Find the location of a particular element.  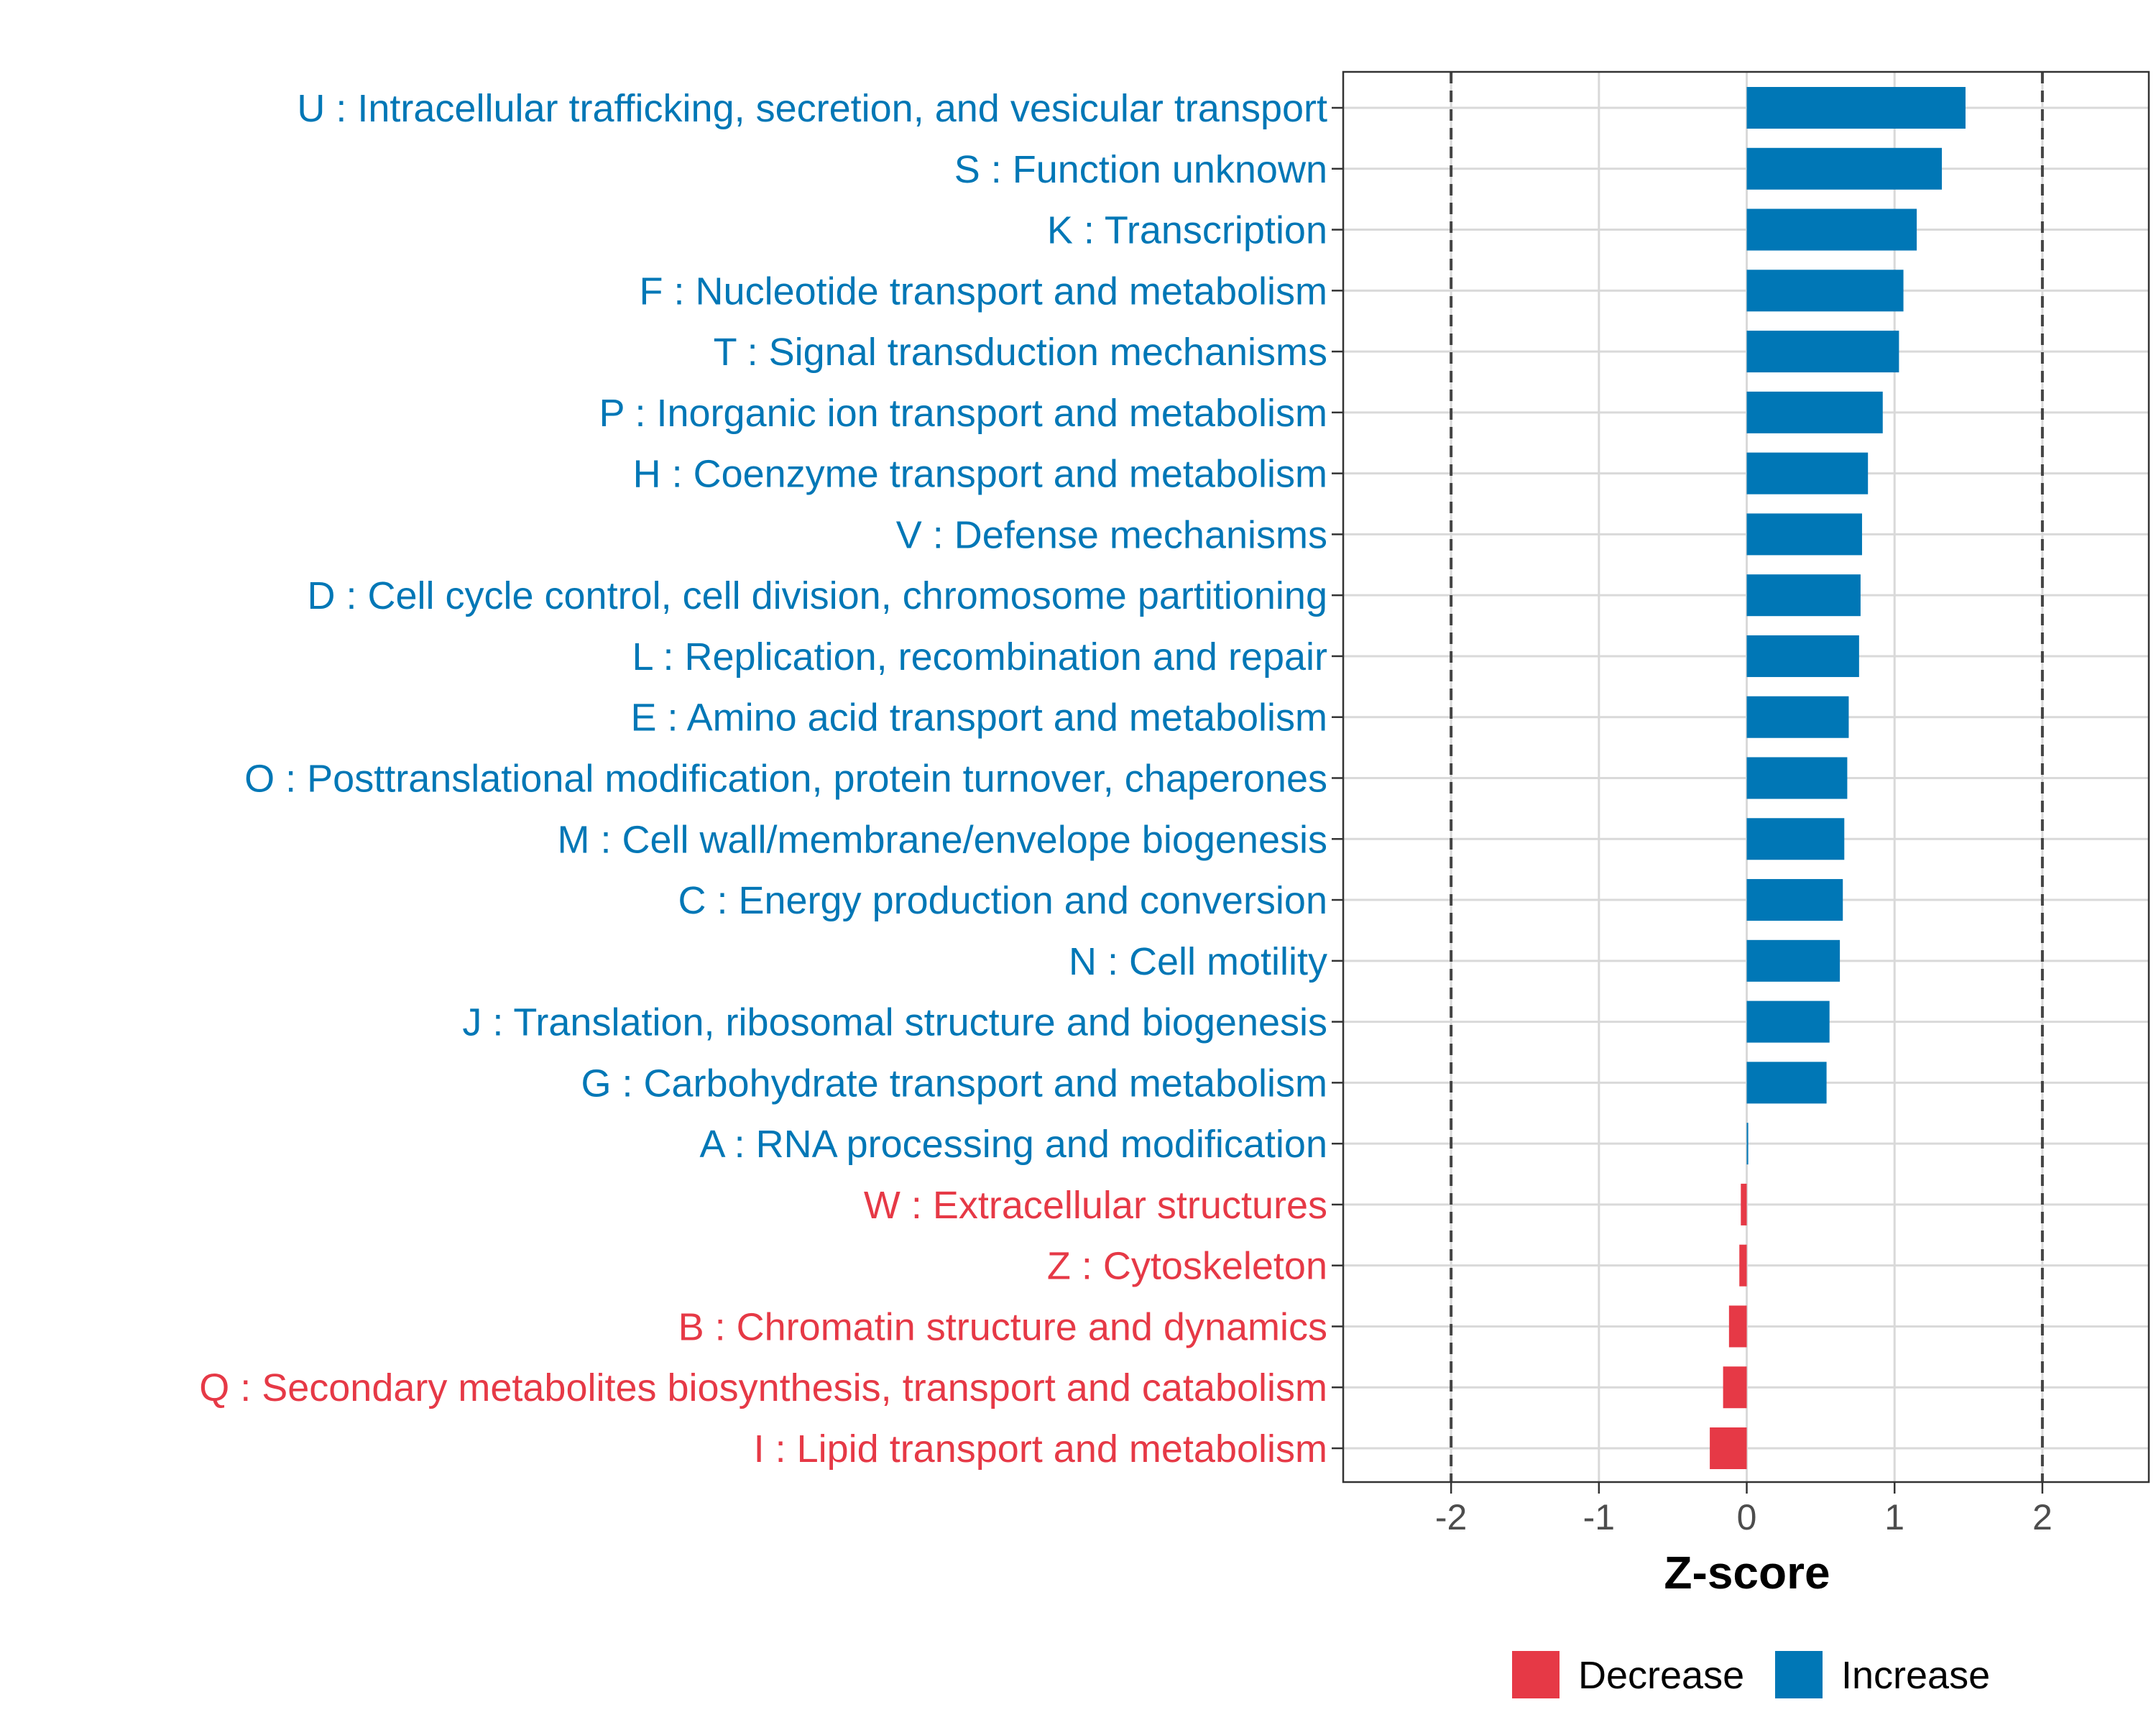

category-label: H : Coenzyme transport and metabolism is located at coordinates (980, 474).